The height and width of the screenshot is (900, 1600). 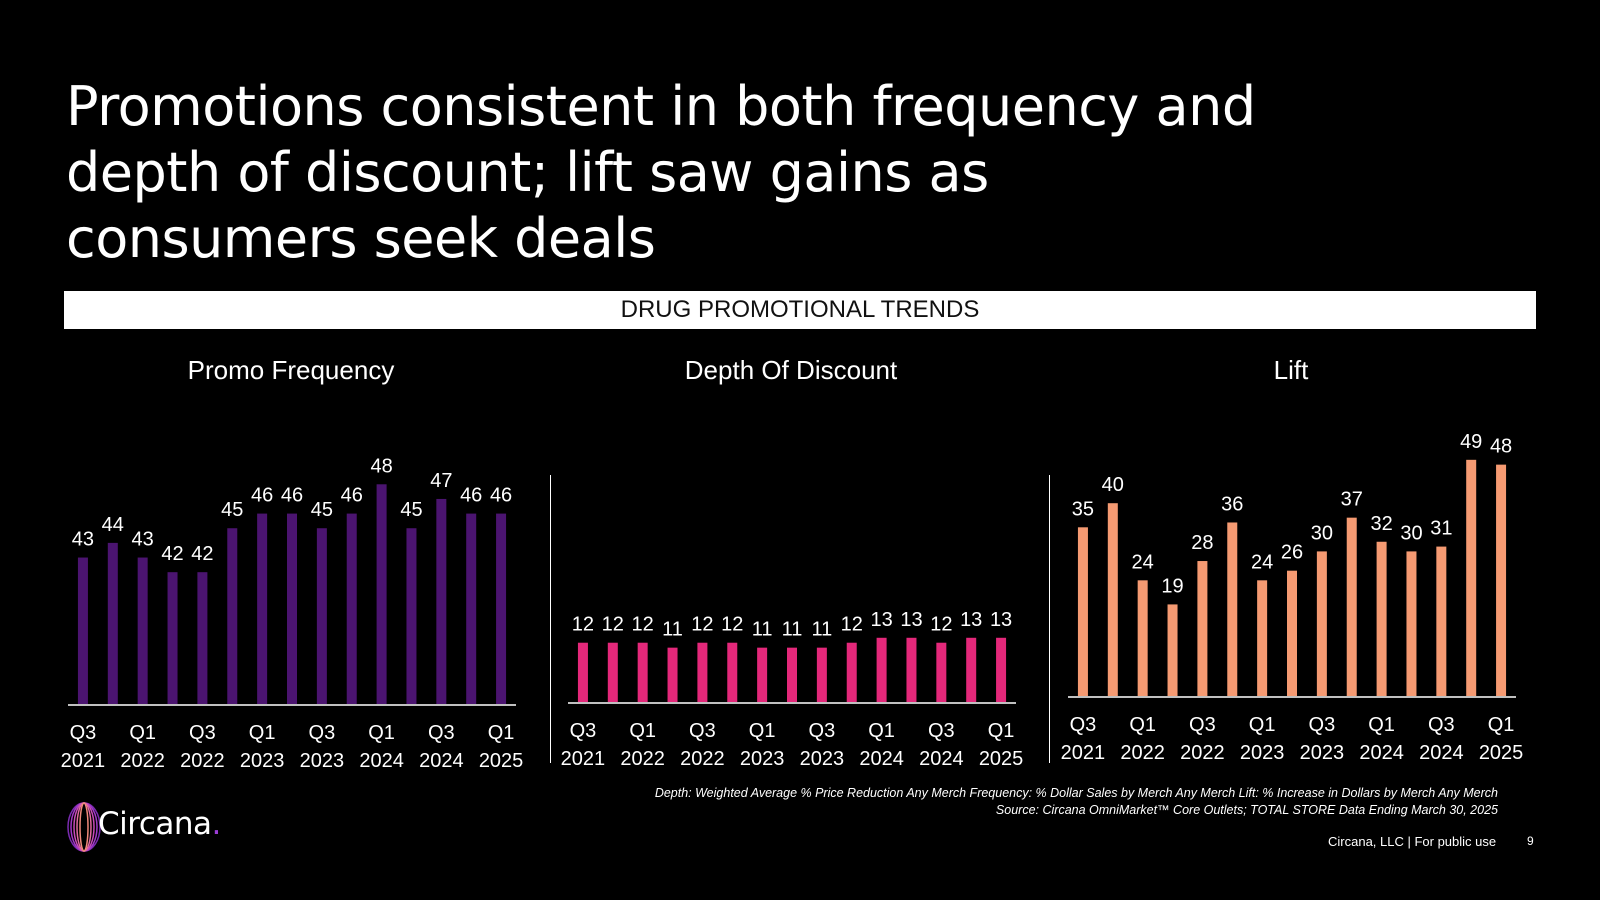 I want to click on chart-title: Promo Frequency, so click(x=291, y=370).